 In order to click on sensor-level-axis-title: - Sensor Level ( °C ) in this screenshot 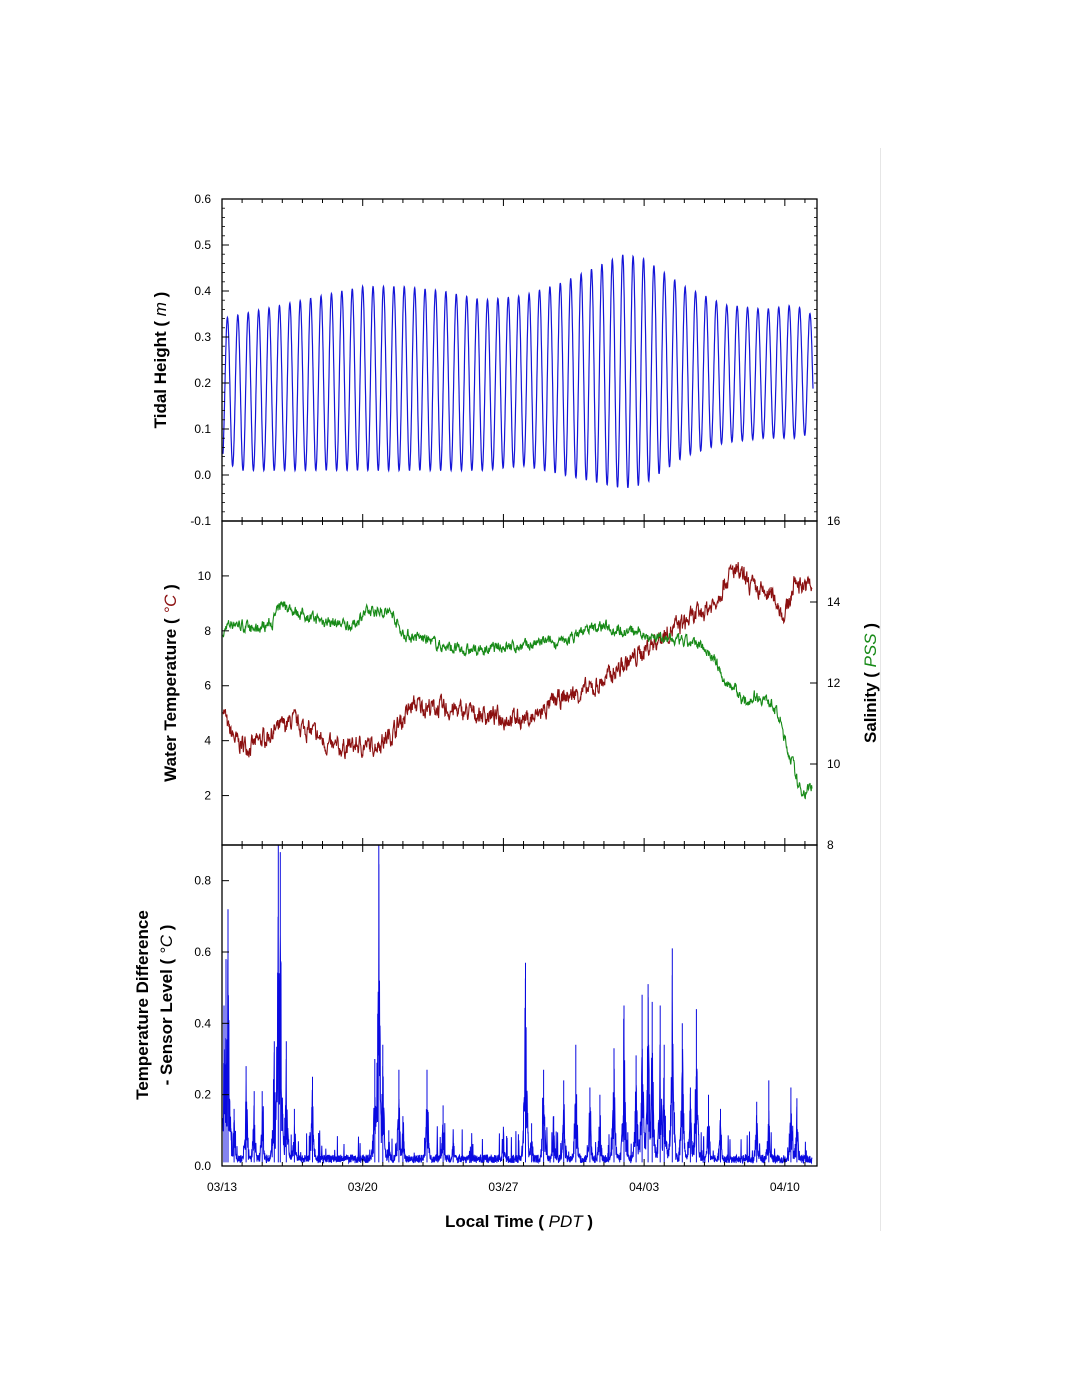, I will do `click(166, 1005)`.